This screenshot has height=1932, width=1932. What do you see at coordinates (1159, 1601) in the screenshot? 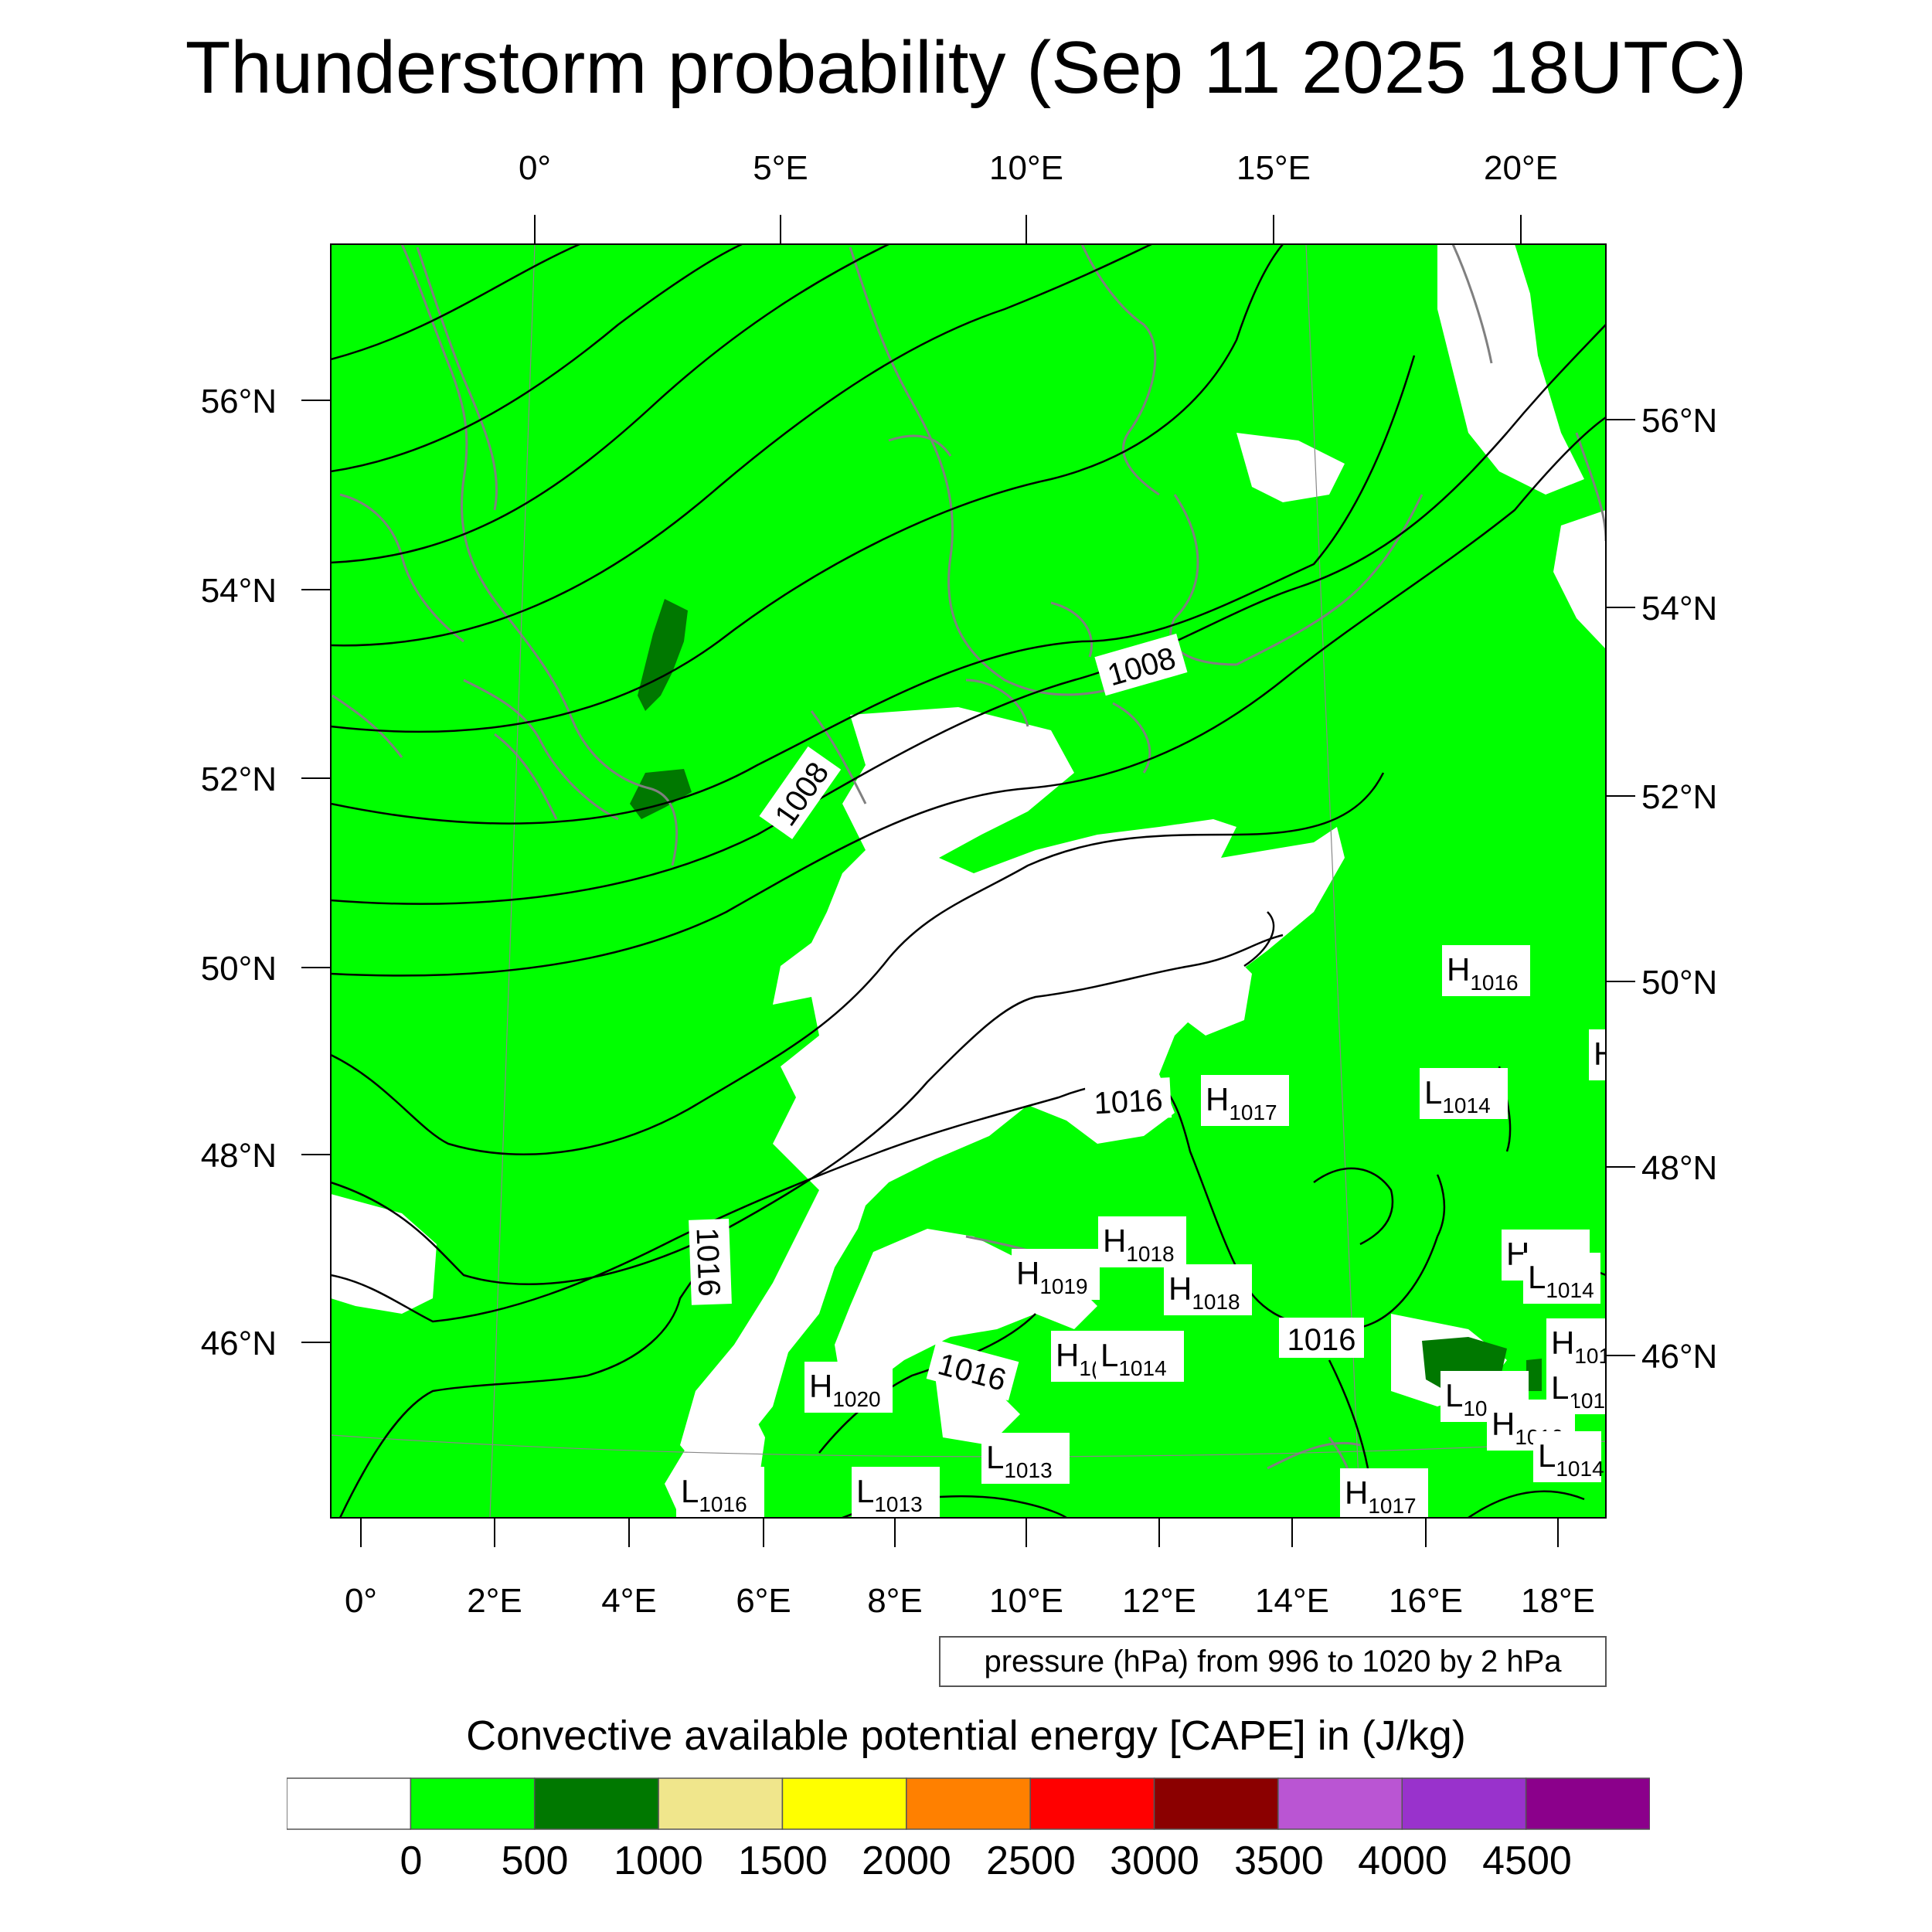
I see `lon-label: 12°E` at bounding box center [1159, 1601].